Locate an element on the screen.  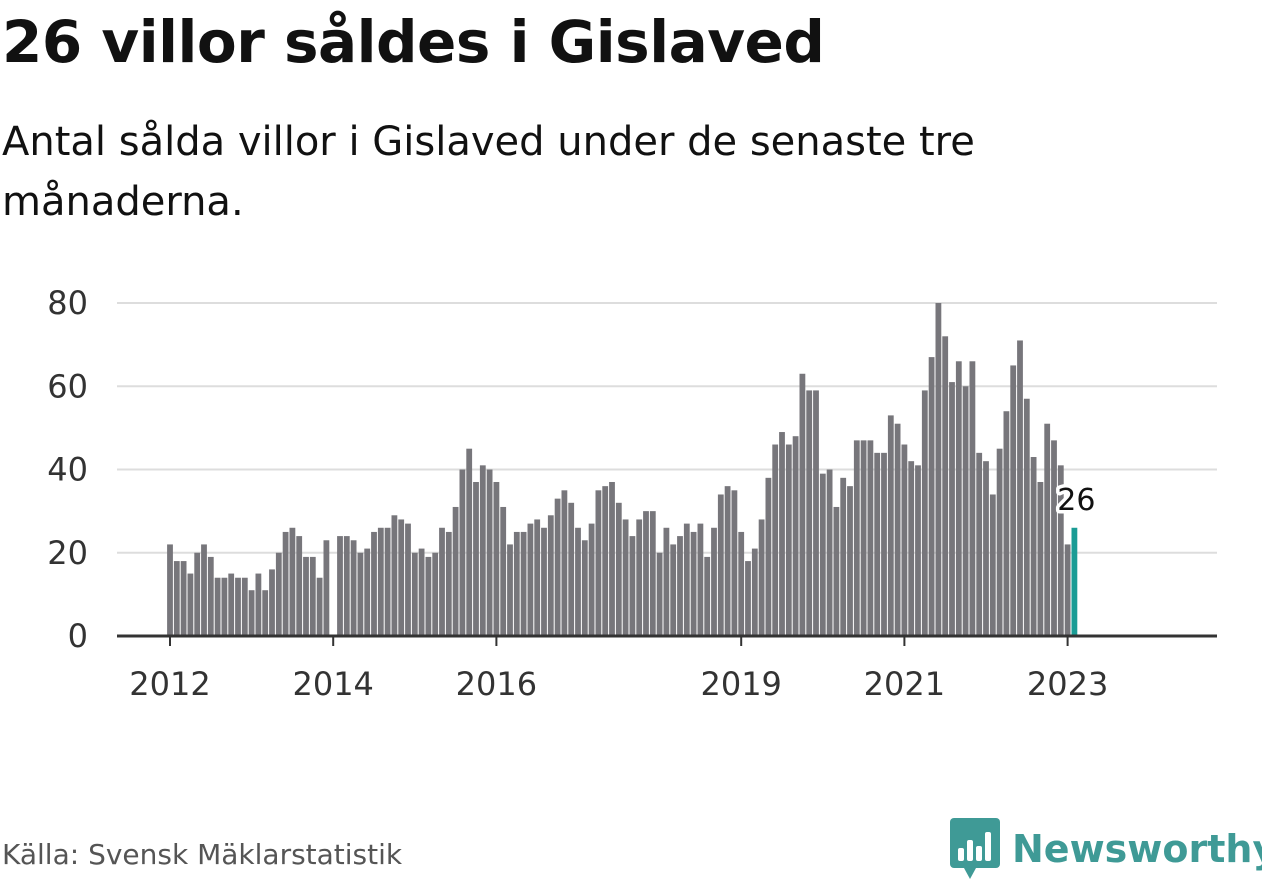
brand-logo: Newsworthy is located at coordinates (1106, 849).